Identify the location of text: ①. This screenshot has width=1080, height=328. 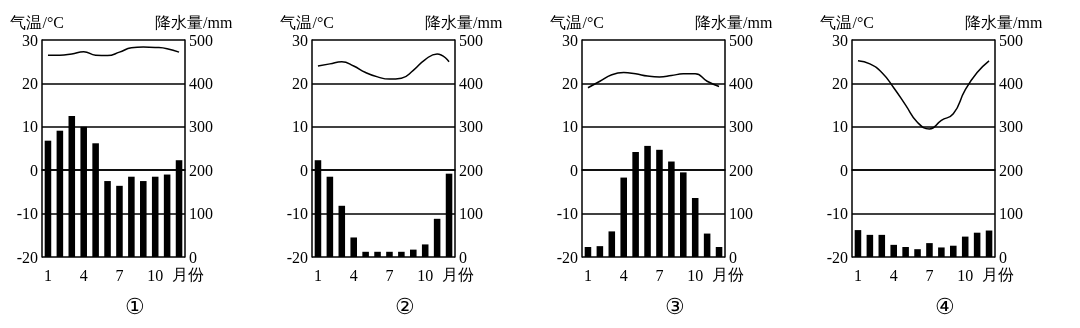
(135, 306).